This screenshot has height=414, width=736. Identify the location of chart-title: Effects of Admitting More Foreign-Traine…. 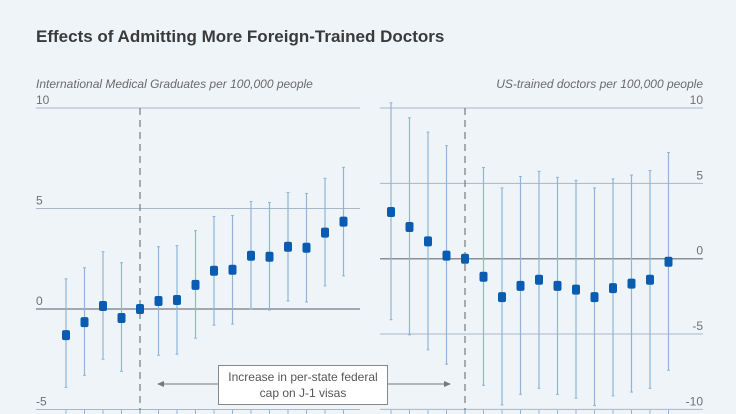
(240, 36).